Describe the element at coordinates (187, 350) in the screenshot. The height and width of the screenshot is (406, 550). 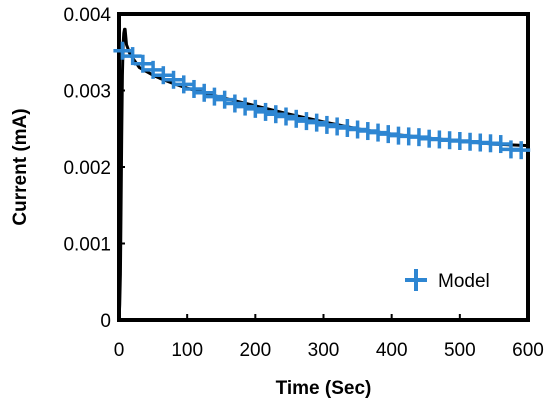
I see `x-tick-label: 100` at that location.